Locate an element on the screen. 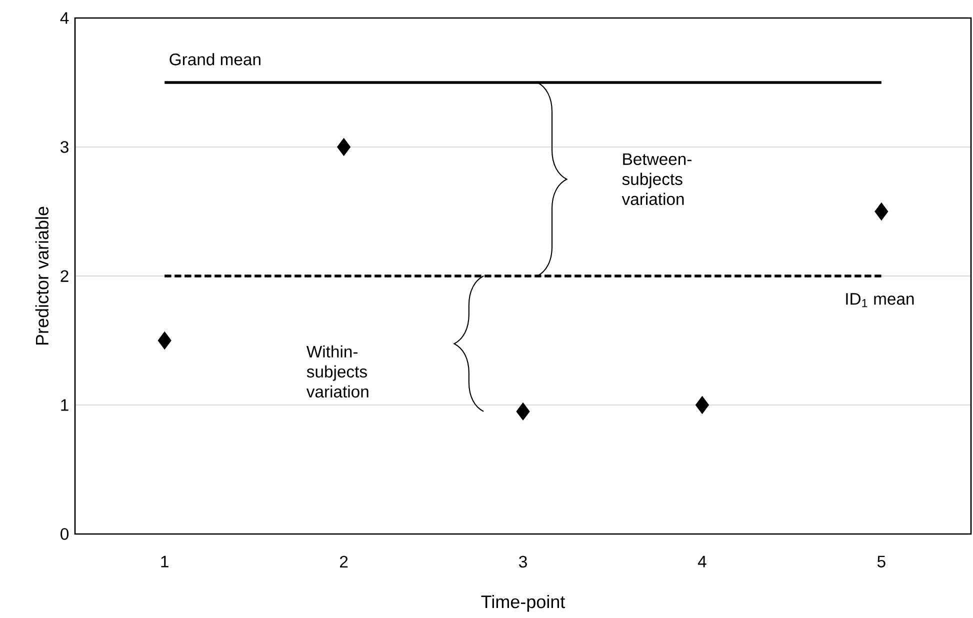 The height and width of the screenshot is (618, 973). x-axis-title: Time-point is located at coordinates (523, 603).